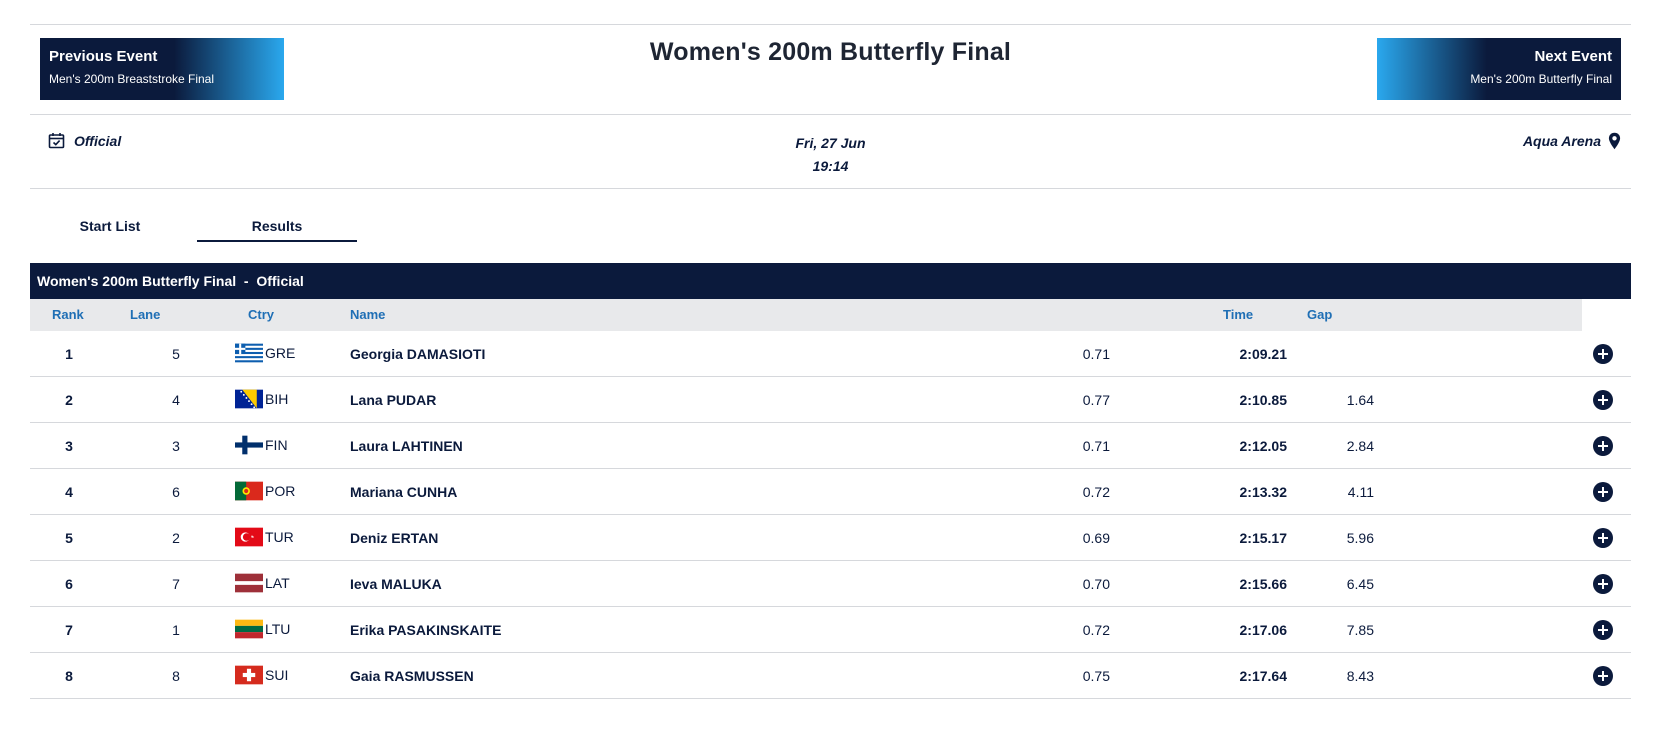  What do you see at coordinates (1263, 400) in the screenshot?
I see `finish-time: 2:10.85` at bounding box center [1263, 400].